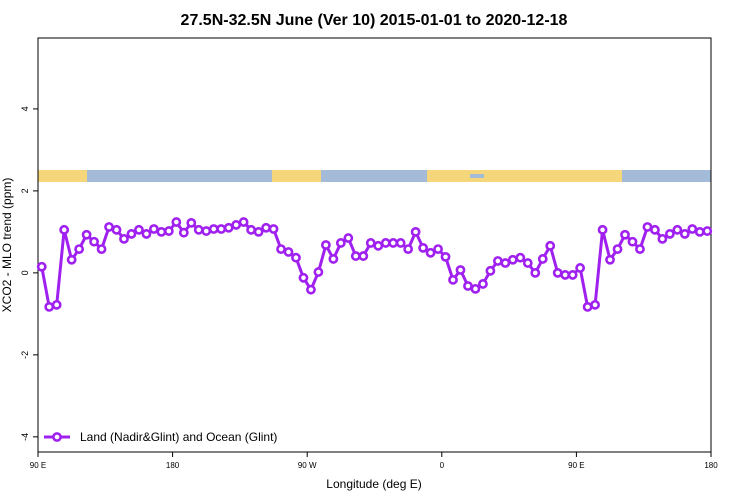 The height and width of the screenshot is (500, 750). Describe the element at coordinates (7, 245) in the screenshot. I see `y-axis-label: XCO2 - MLO trend (ppm)` at that location.